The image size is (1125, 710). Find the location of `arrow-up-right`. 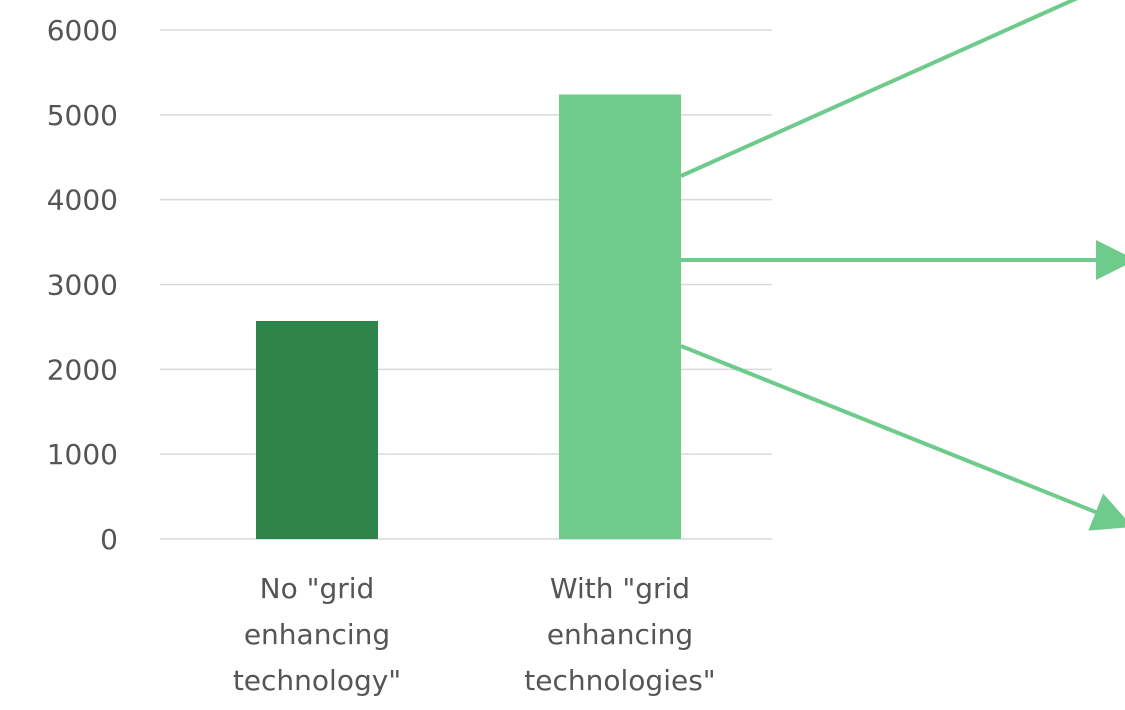

arrow-up-right is located at coordinates (879, 89).